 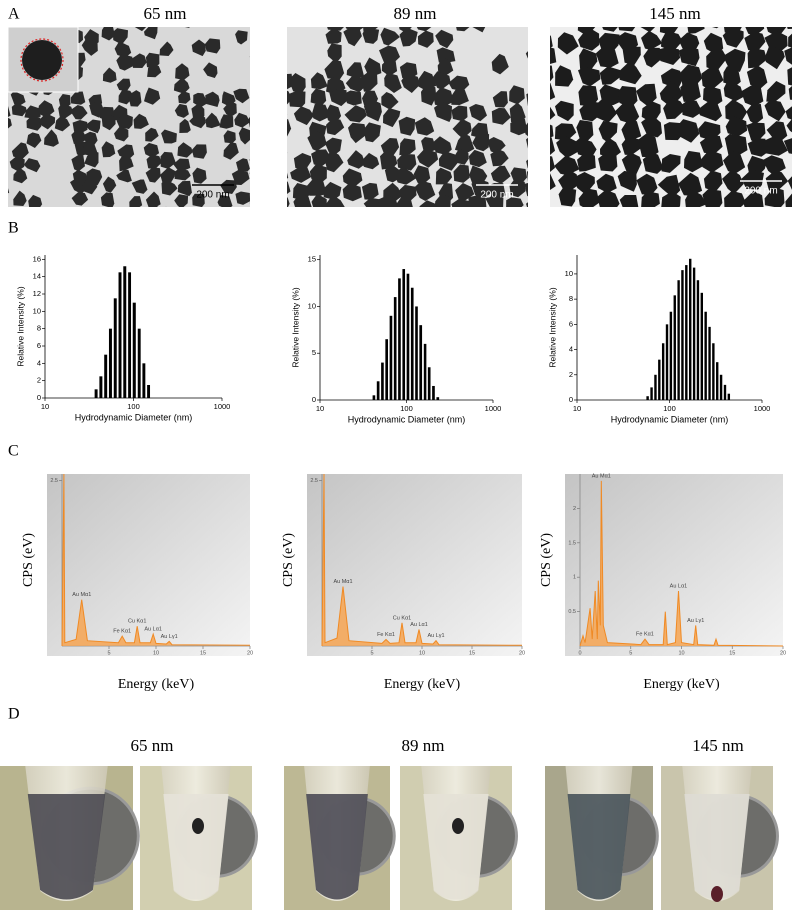 What do you see at coordinates (783, 653) in the screenshot?
I see `x-tick-label: 20` at bounding box center [783, 653].